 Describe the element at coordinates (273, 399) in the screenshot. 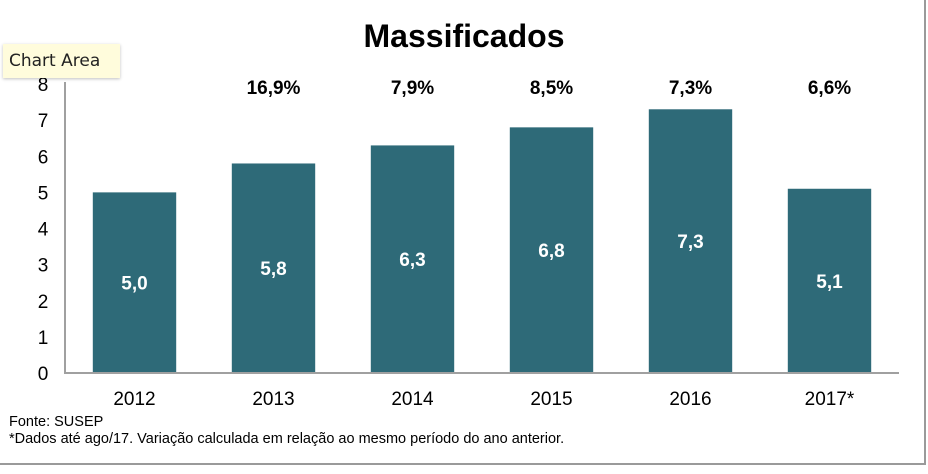

I see `x-tick-label: 2013` at that location.